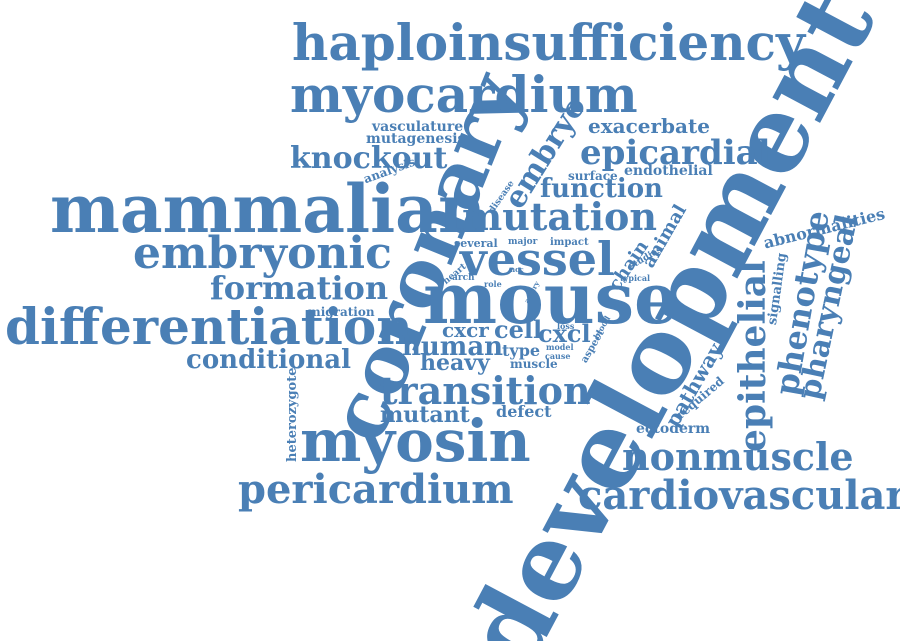 This screenshot has height=641, width=900. What do you see at coordinates (635, 278) in the screenshot?
I see `word-typical: typical` at bounding box center [635, 278].